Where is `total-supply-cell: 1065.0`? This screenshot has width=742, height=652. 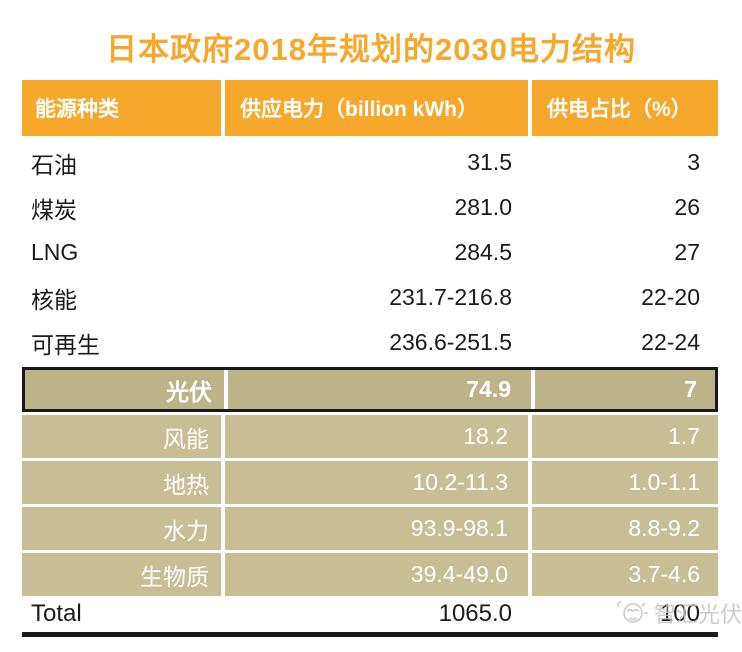
total-supply-cell: 1065.0 is located at coordinates (475, 613).